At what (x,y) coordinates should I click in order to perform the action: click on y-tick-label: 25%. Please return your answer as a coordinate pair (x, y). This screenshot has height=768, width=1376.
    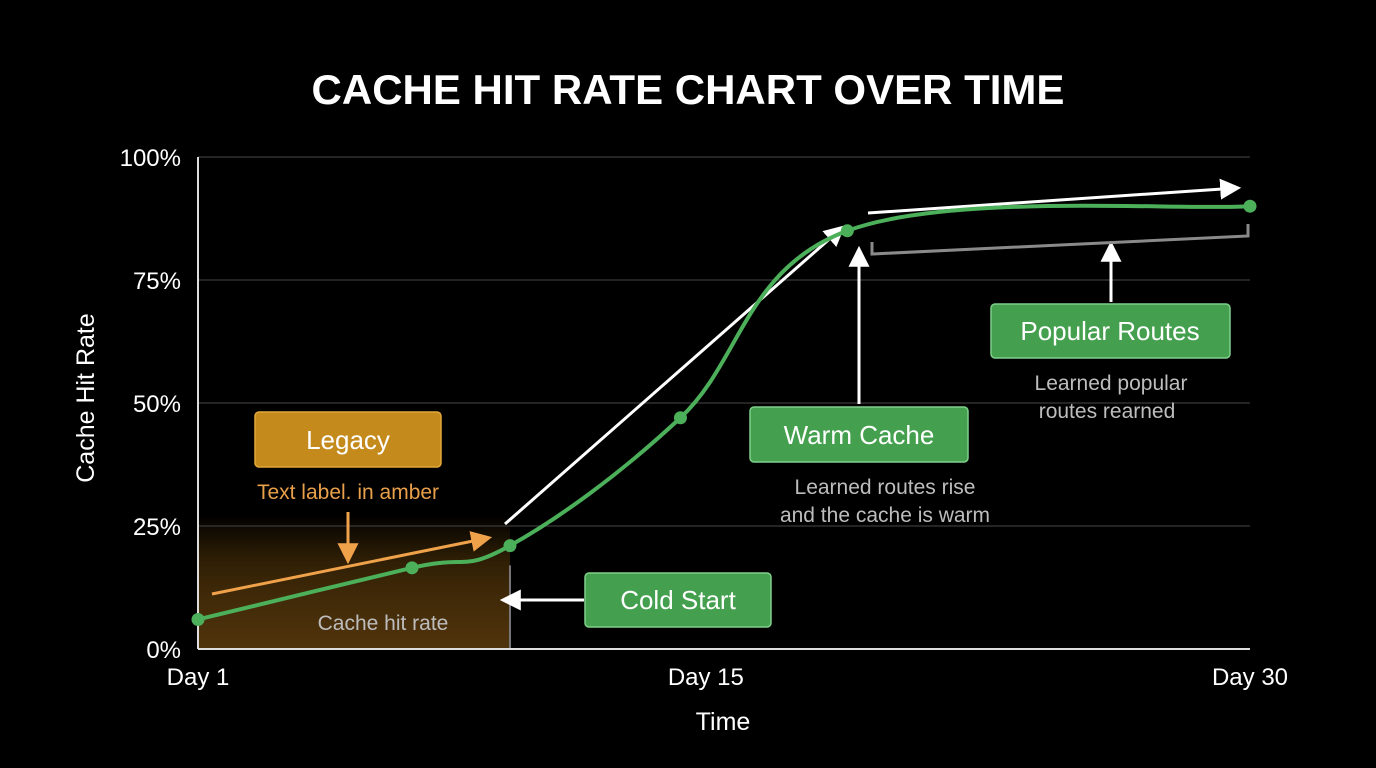
    Looking at the image, I should click on (157, 527).